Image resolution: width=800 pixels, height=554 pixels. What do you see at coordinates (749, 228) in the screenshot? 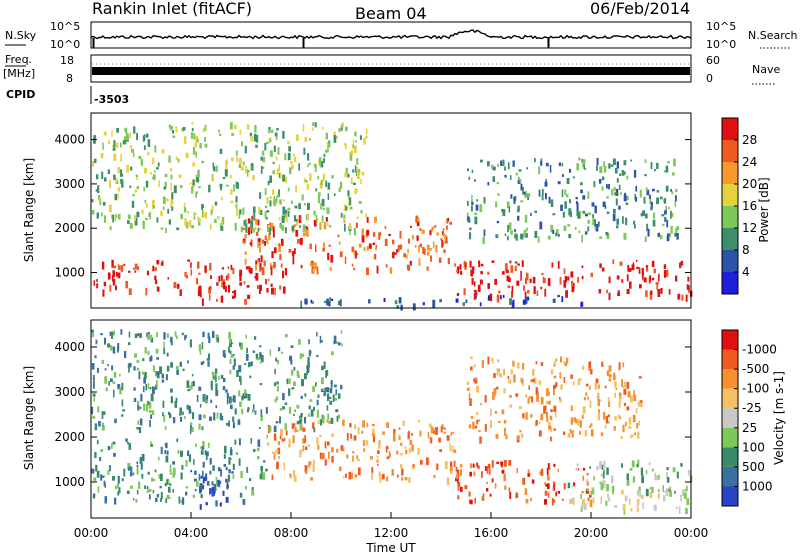
I see `colorbar-tick-label: 12` at bounding box center [749, 228].